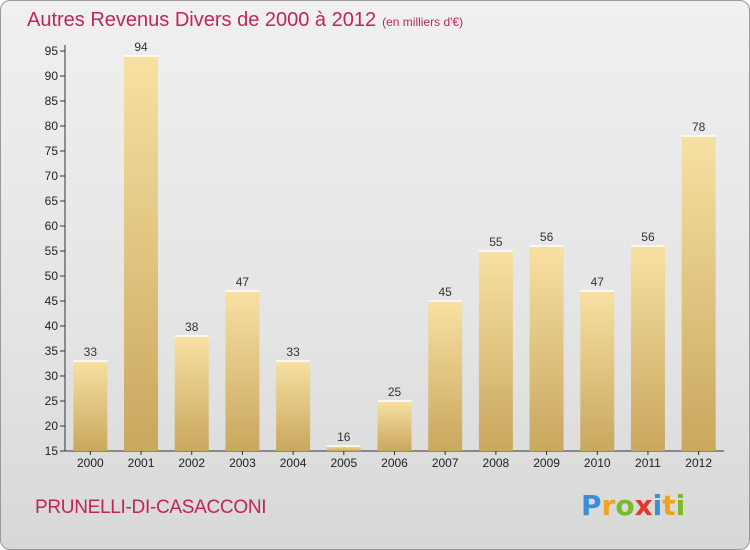 The image size is (750, 550). I want to click on x-tick-label: 2000, so click(90, 463).